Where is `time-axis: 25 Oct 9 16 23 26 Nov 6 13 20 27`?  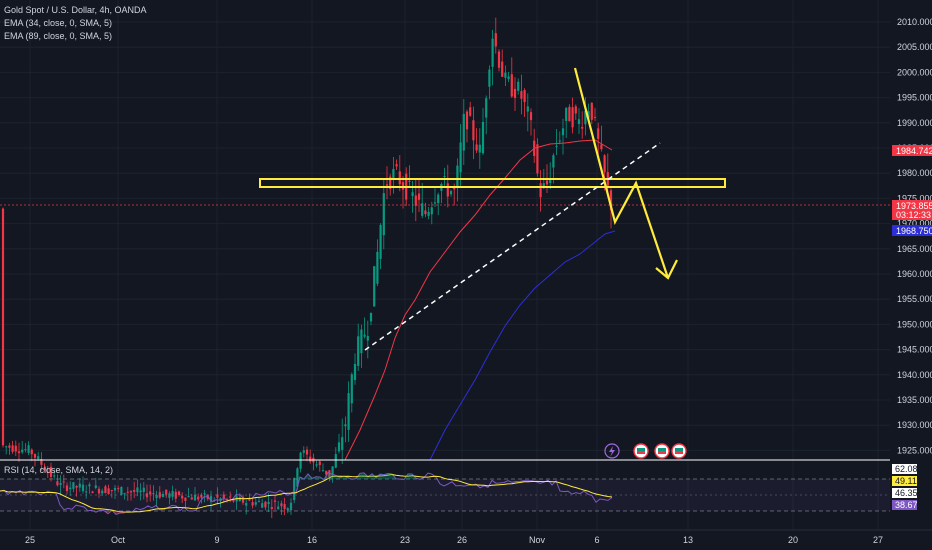 time-axis: 25 Oct 9 16 23 26 Nov 6 13 20 27 is located at coordinates (454, 540).